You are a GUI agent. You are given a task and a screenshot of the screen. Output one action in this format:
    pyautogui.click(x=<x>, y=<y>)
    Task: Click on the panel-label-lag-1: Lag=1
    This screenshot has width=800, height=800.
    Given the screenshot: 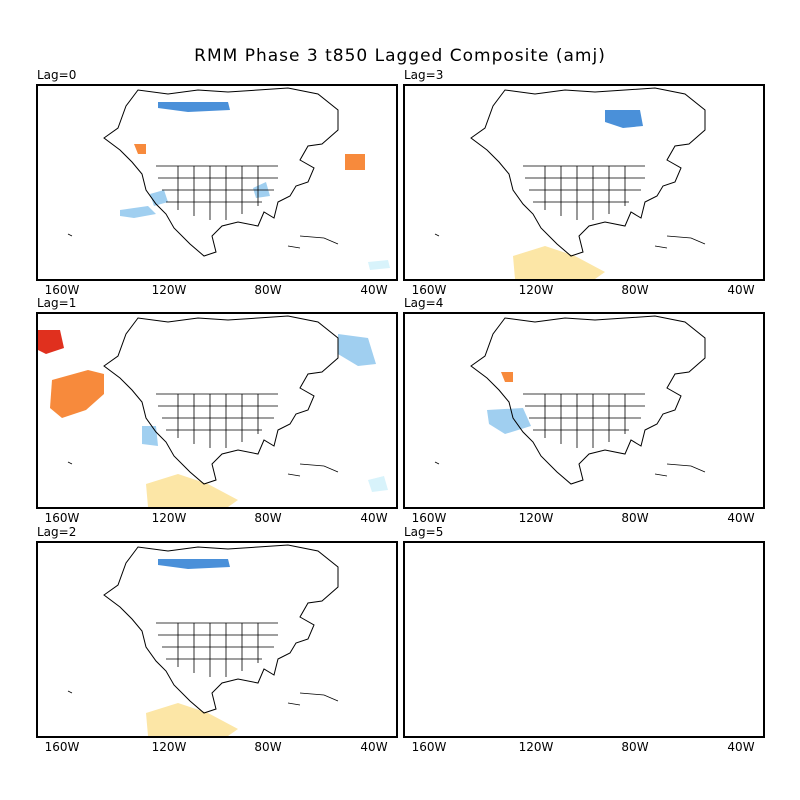 What is the action you would take?
    pyautogui.click(x=57, y=303)
    